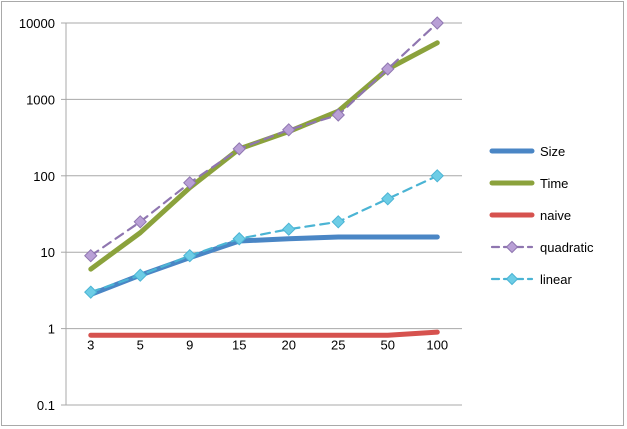  What do you see at coordinates (267, 345) in the screenshot?
I see `x-axis-tick-labels: 3 5 9 15 20 25 50 100` at bounding box center [267, 345].